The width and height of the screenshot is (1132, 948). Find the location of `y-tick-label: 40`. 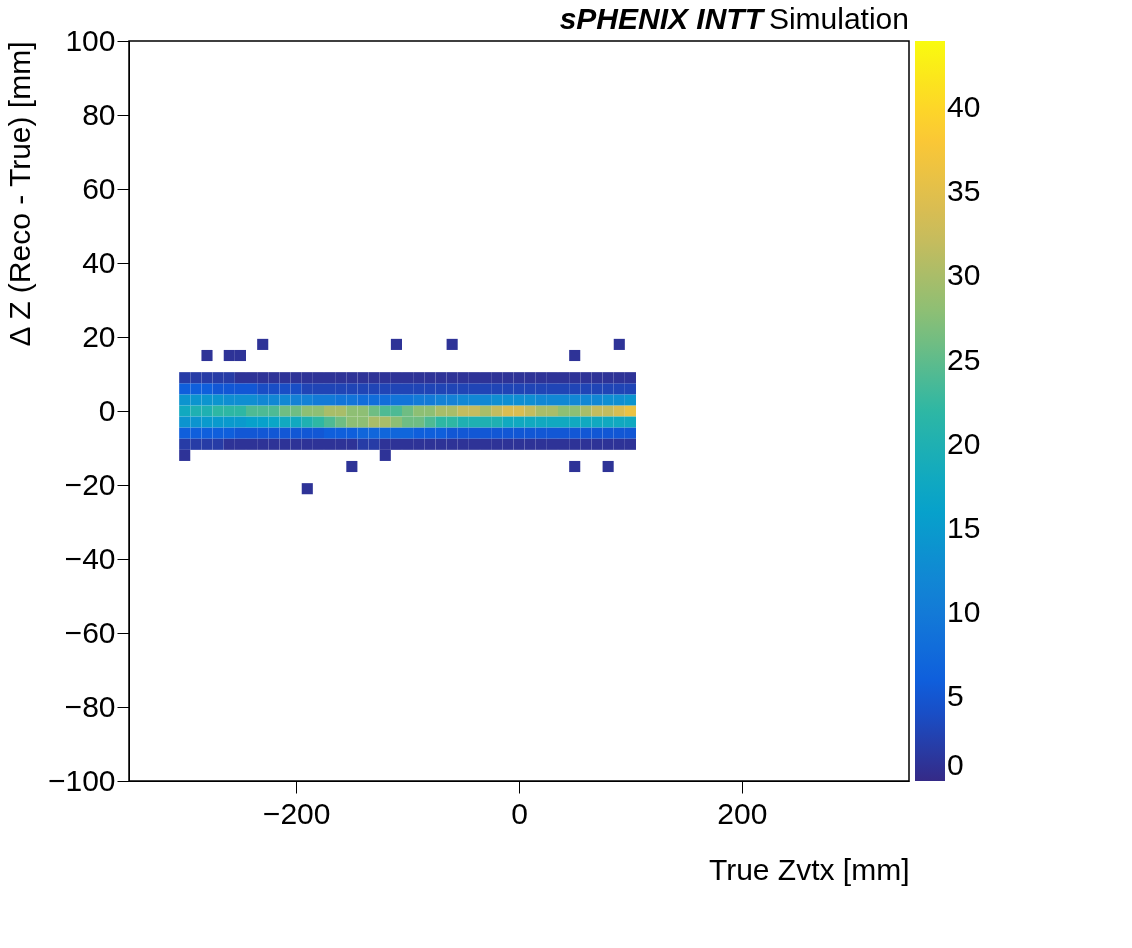

y-tick-label: 40 is located at coordinates (99, 262).